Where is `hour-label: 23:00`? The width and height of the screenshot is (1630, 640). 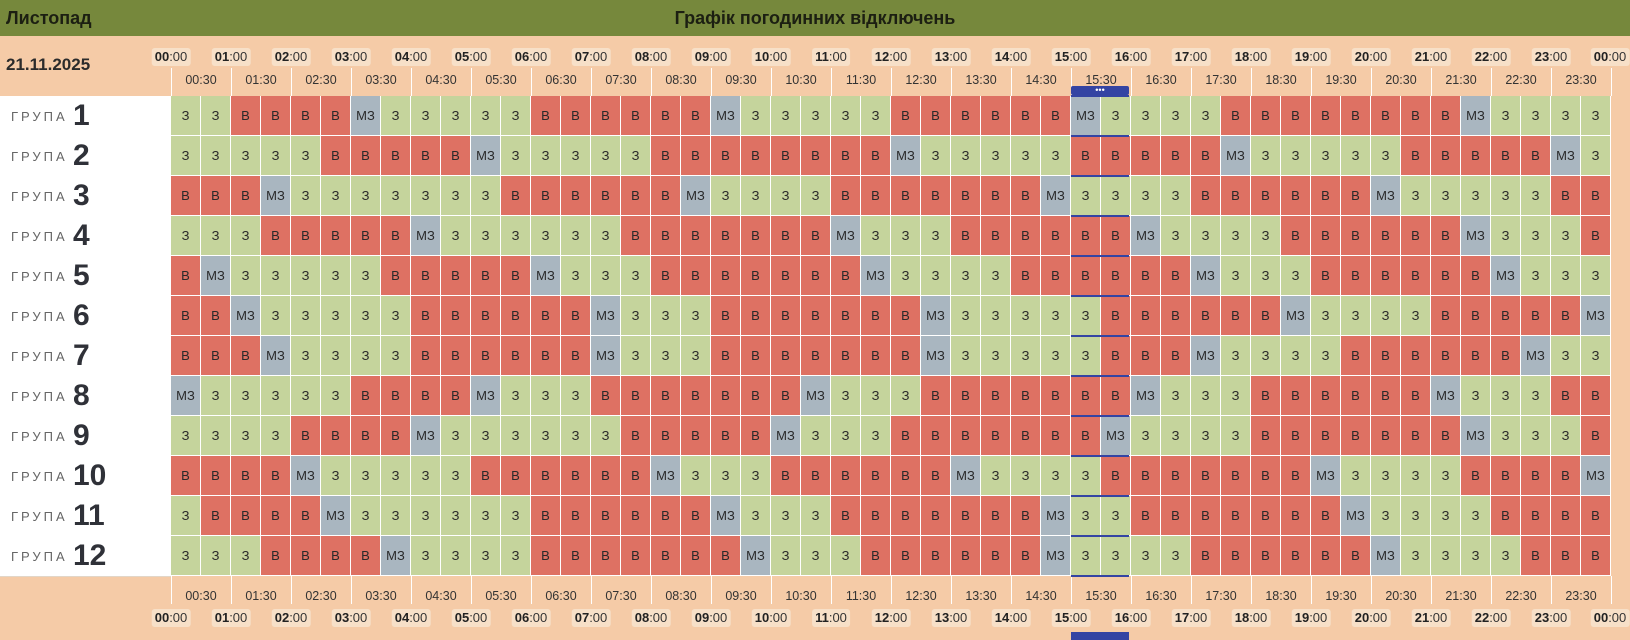 hour-label: 23:00 is located at coordinates (1551, 57).